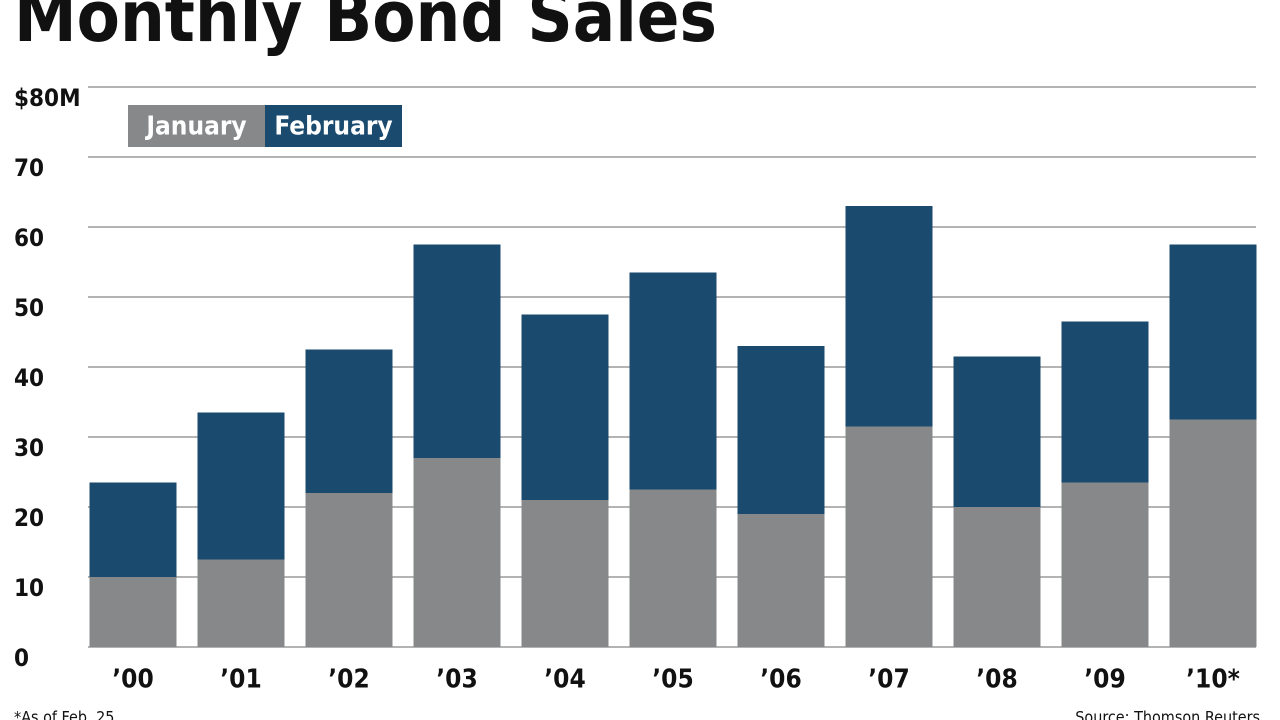  What do you see at coordinates (29, 238) in the screenshot?
I see `y-tick-label: 60` at bounding box center [29, 238].